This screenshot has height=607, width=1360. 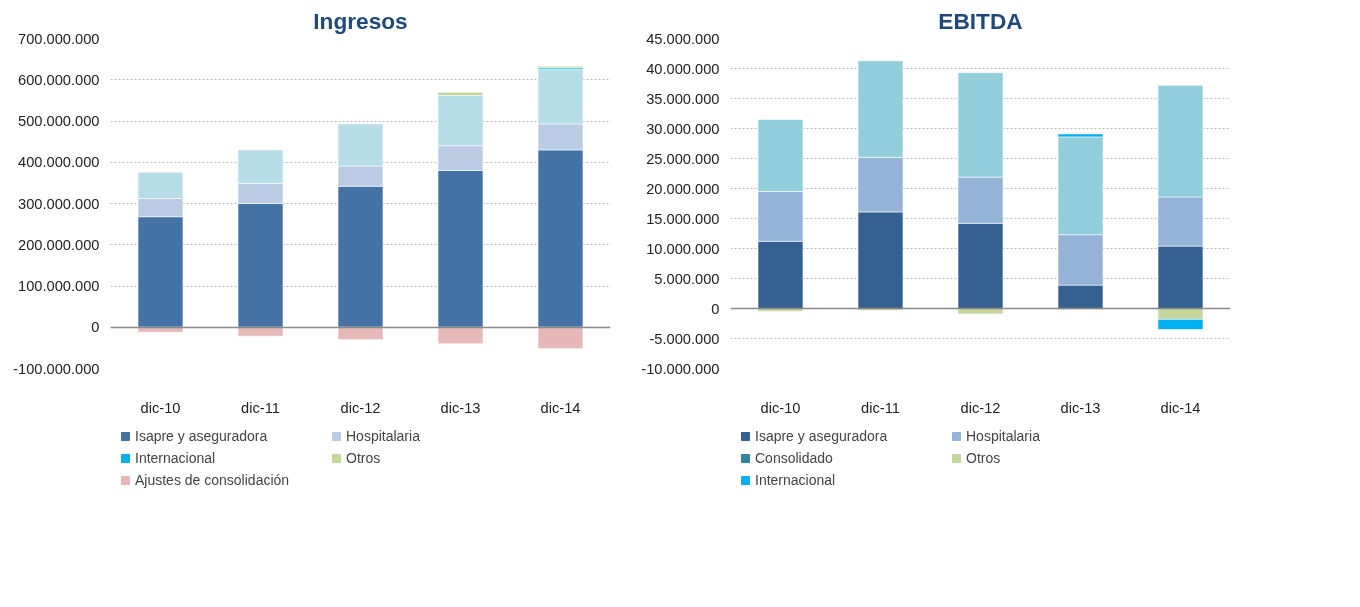 I want to click on y-tick-label: -5.000.000, so click(x=684, y=338).